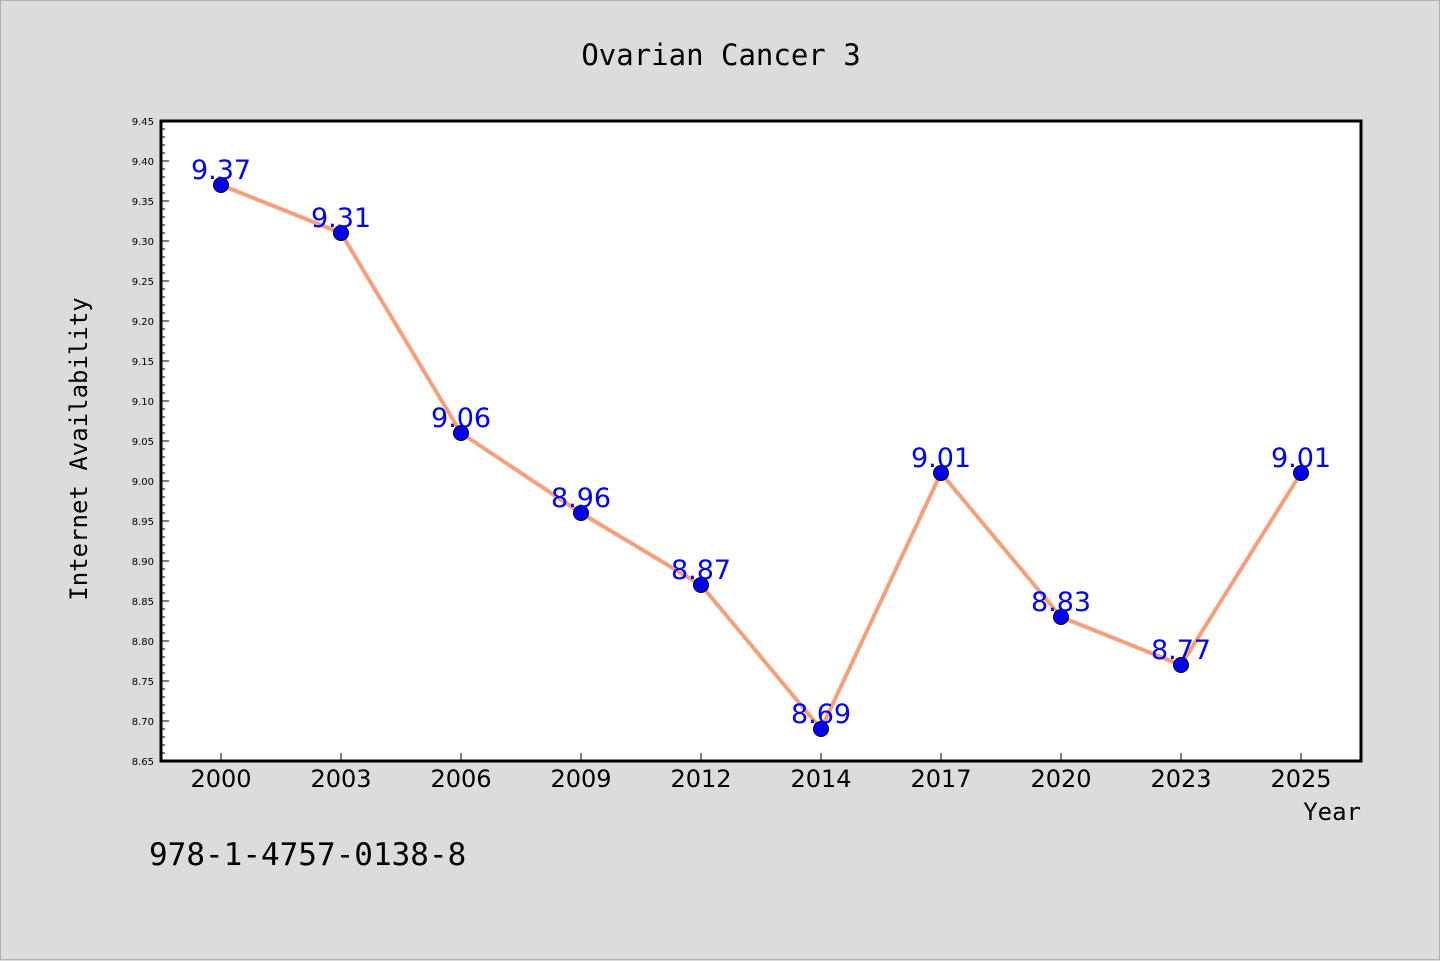  I want to click on data-label: 8.77, so click(1181, 650).